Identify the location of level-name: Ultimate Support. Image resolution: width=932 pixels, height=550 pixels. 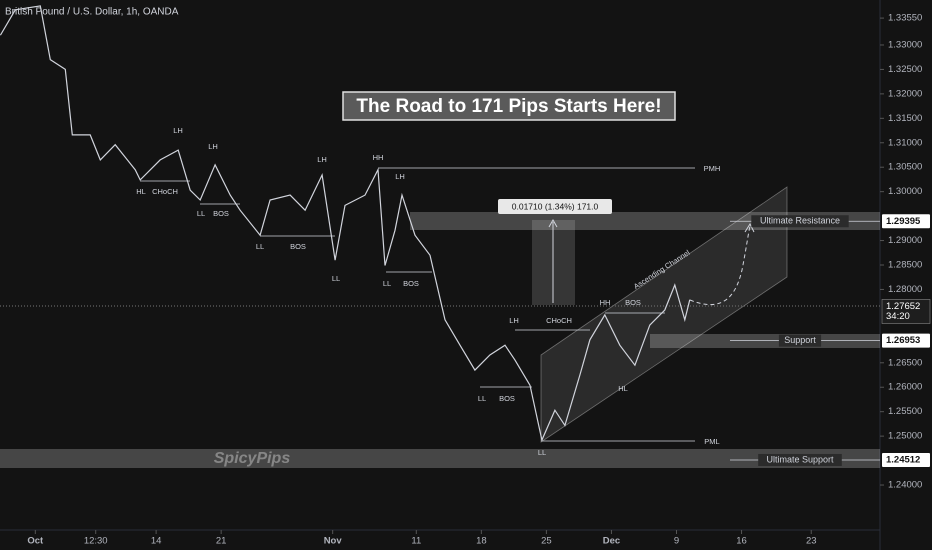
(800, 459).